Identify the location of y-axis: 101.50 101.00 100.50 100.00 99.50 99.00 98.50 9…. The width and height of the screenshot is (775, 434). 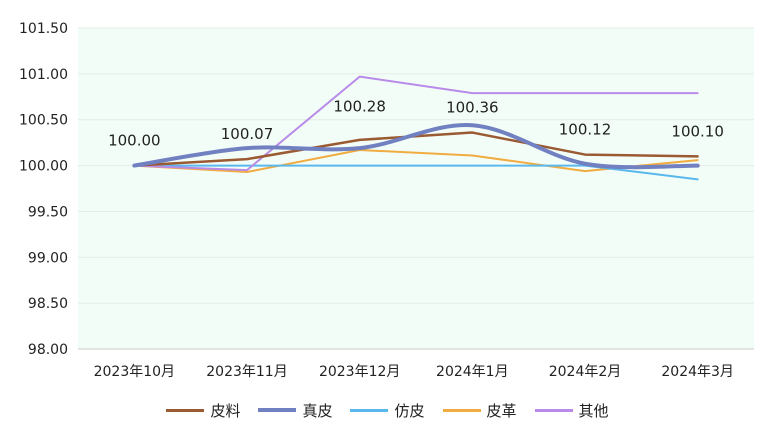
(43, 189).